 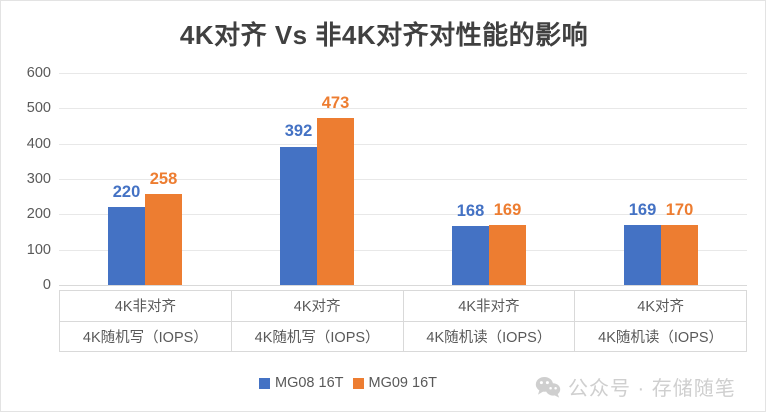 I want to click on bar-value-label: 168, so click(x=470, y=210).